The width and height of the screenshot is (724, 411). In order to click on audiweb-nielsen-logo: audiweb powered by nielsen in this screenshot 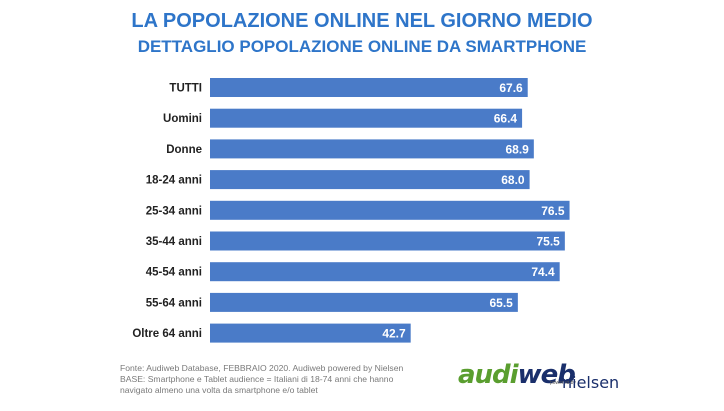, I will do `click(538, 380)`.